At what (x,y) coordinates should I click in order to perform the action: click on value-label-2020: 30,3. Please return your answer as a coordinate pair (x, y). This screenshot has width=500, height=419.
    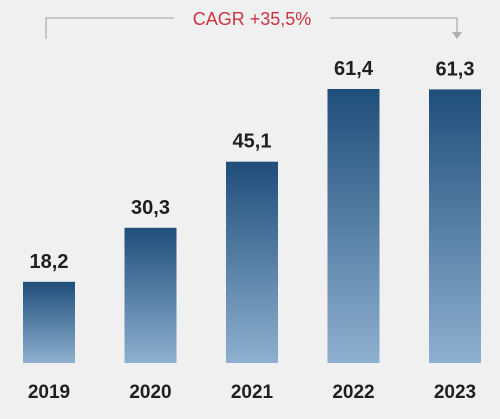
    Looking at the image, I should click on (150, 208).